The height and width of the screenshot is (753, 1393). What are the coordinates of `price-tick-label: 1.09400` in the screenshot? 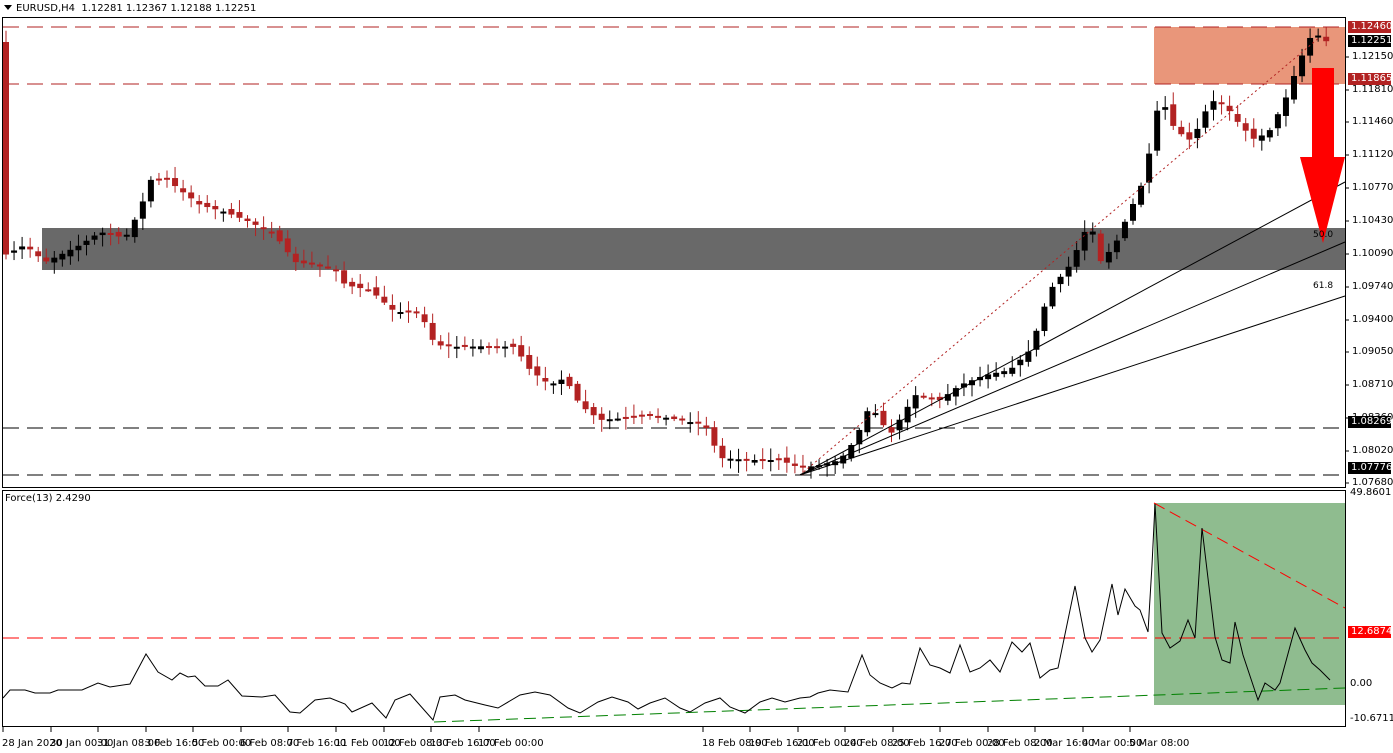 It's located at (1372, 319).